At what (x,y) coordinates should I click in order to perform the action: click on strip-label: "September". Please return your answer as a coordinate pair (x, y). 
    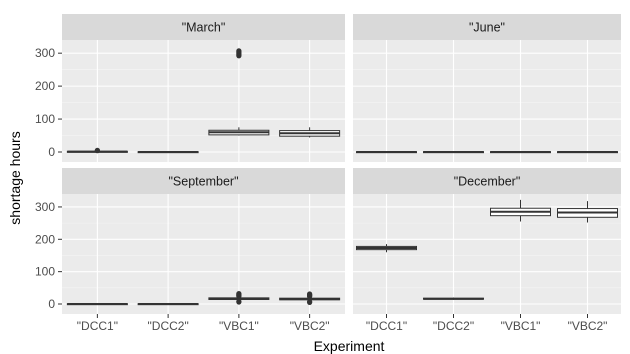
    Looking at the image, I should click on (203, 182).